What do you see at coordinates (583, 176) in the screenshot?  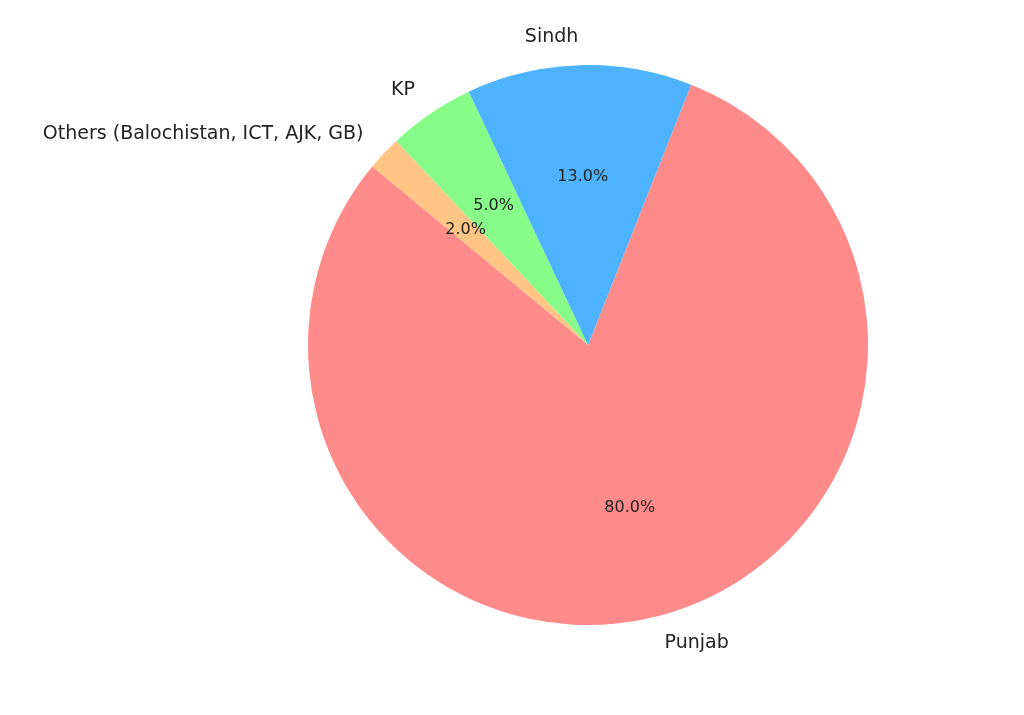 I see `data-label: 13.0%` at bounding box center [583, 176].